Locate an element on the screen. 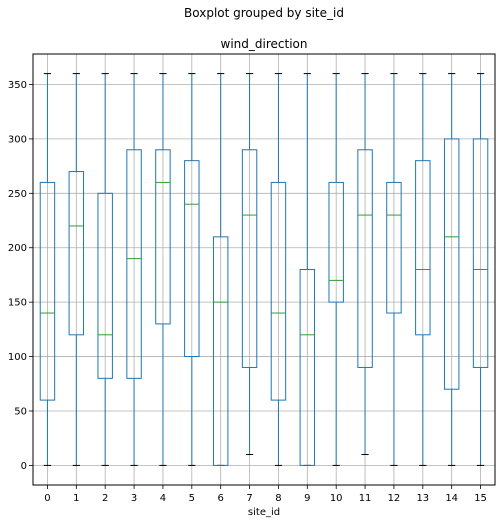 This screenshot has width=504, height=524. x-tick-label: 8 is located at coordinates (278, 498).